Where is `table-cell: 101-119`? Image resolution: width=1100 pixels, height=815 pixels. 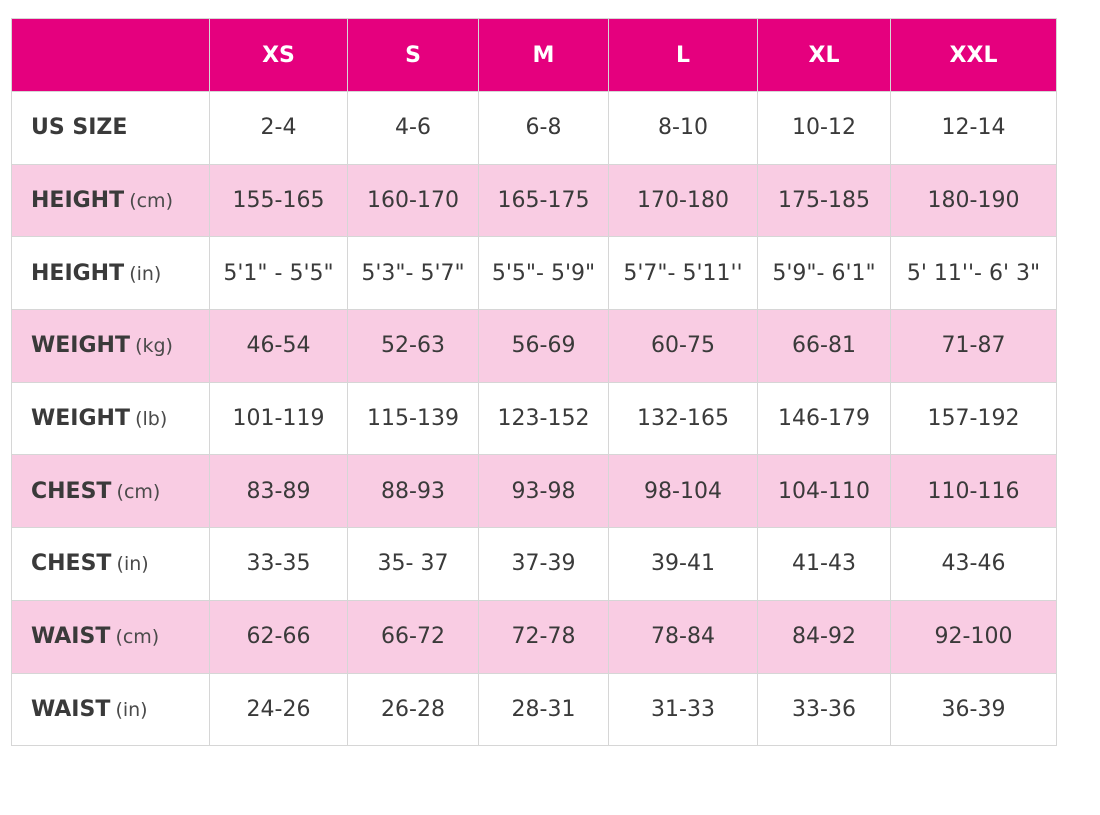
table-cell: 101-119 is located at coordinates (278, 418).